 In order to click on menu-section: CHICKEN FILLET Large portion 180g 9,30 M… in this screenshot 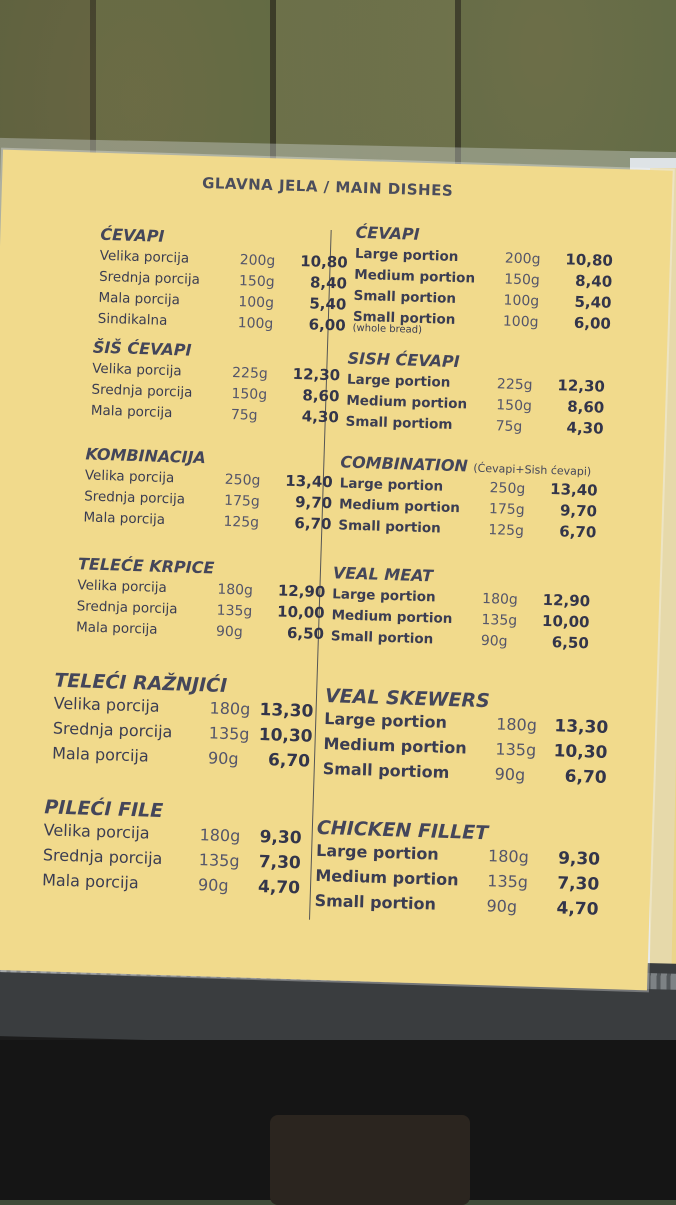, I will do `click(457, 871)`.